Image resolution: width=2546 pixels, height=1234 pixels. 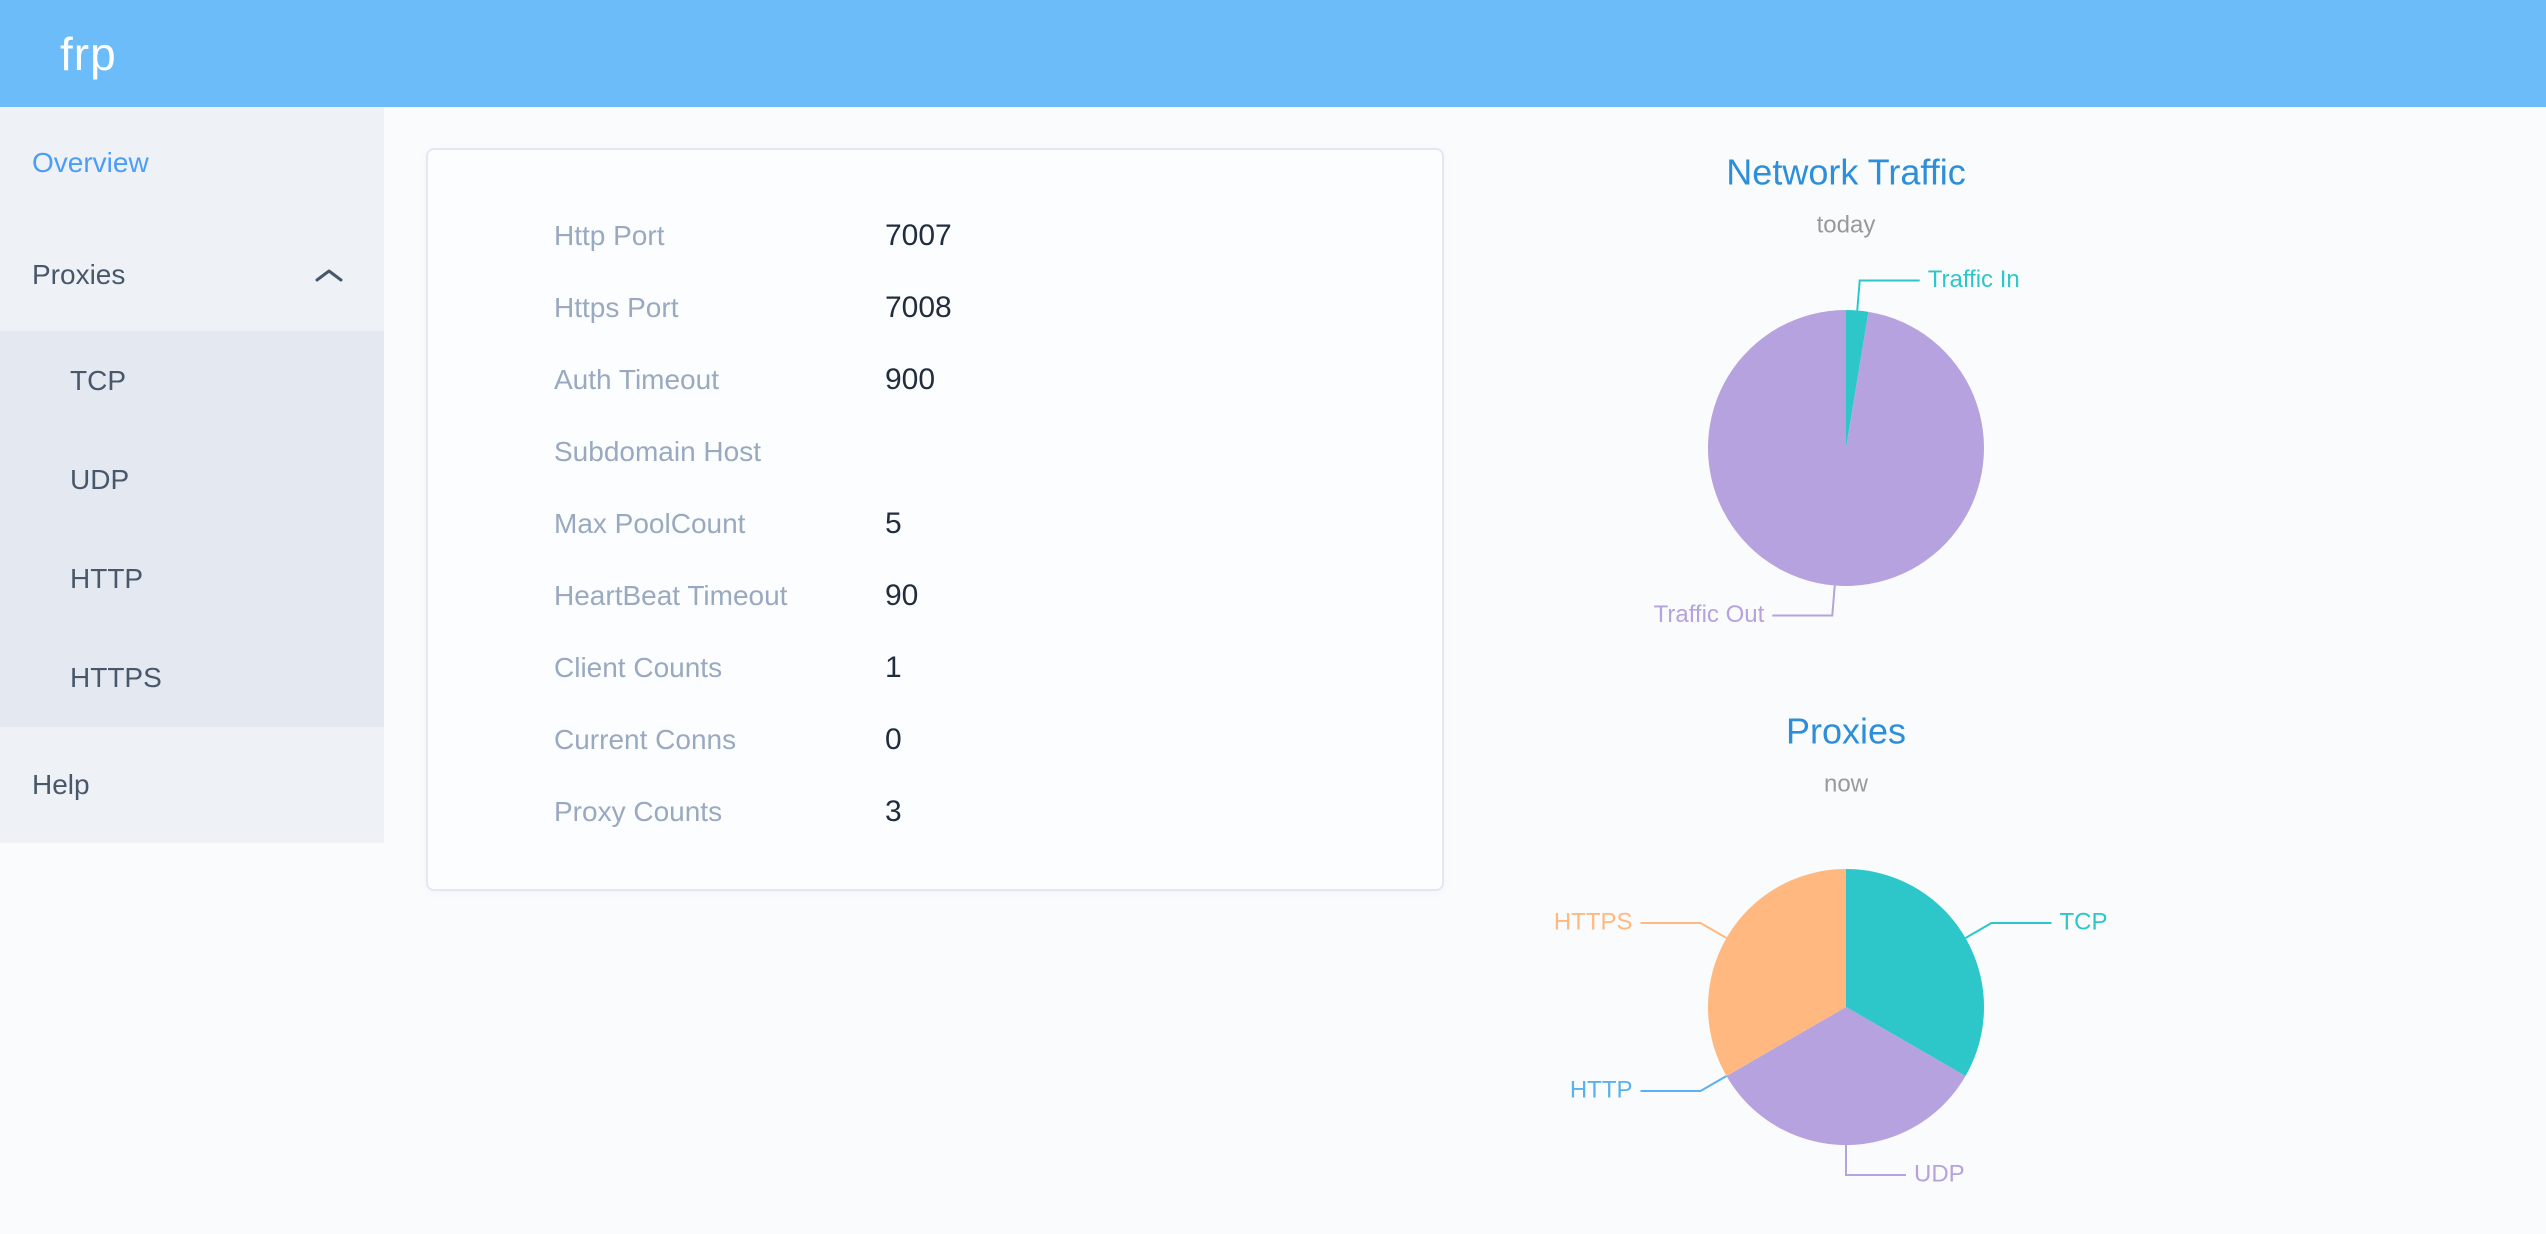 What do you see at coordinates (79, 274) in the screenshot?
I see `sidebar-item-label: Proxies` at bounding box center [79, 274].